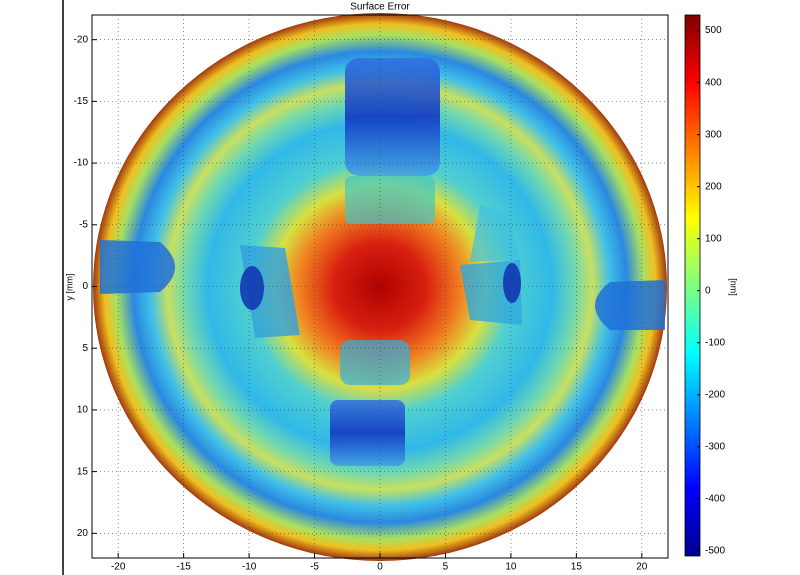  Describe the element at coordinates (713, 30) in the screenshot. I see `colorbar-tick-label: 500` at that location.